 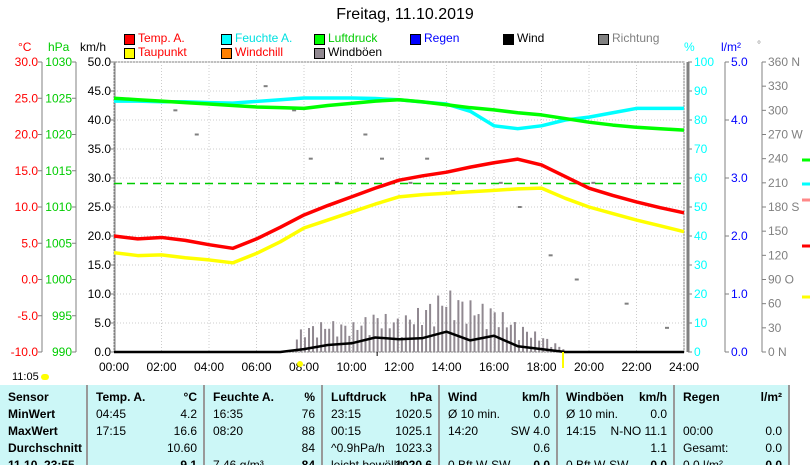 I want to click on x-tick-label: 20:00, so click(x=589, y=367).